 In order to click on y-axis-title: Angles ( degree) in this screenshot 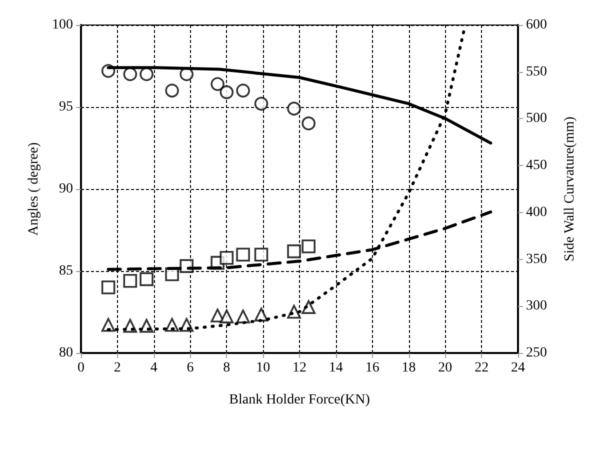, I will do `click(34, 189)`.